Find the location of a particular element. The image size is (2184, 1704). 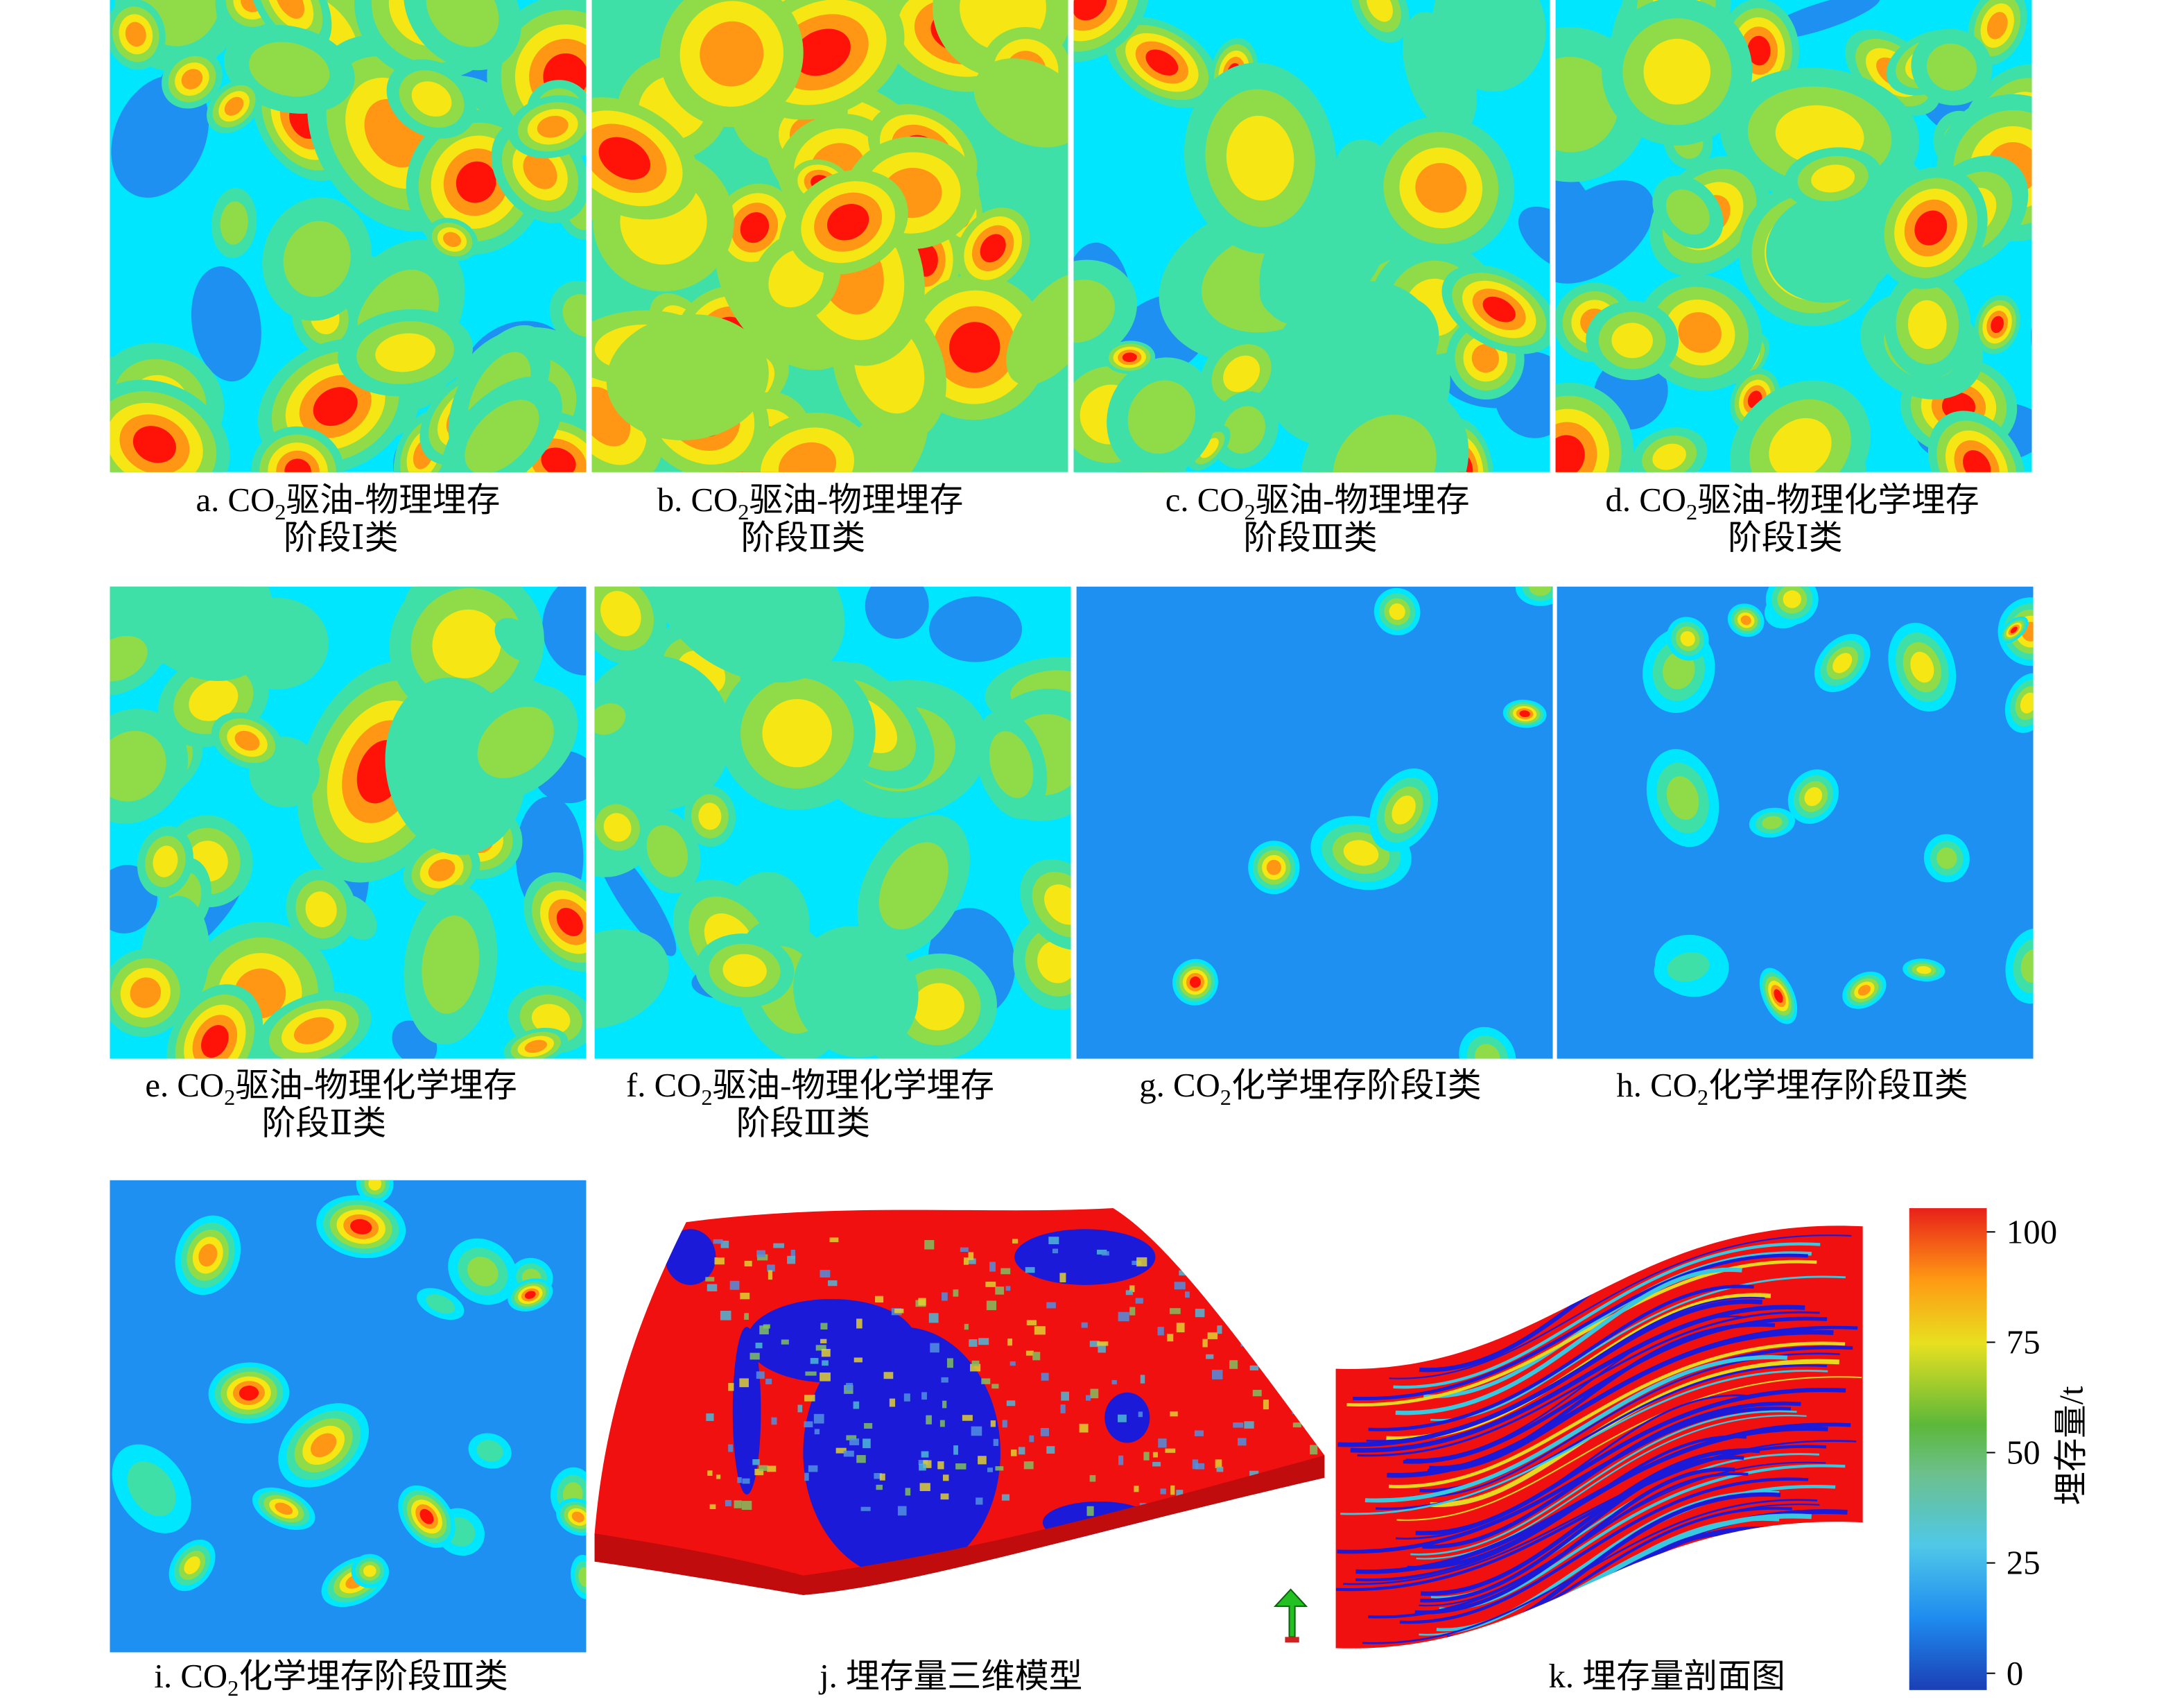

contours is located at coordinates (349, 1394).